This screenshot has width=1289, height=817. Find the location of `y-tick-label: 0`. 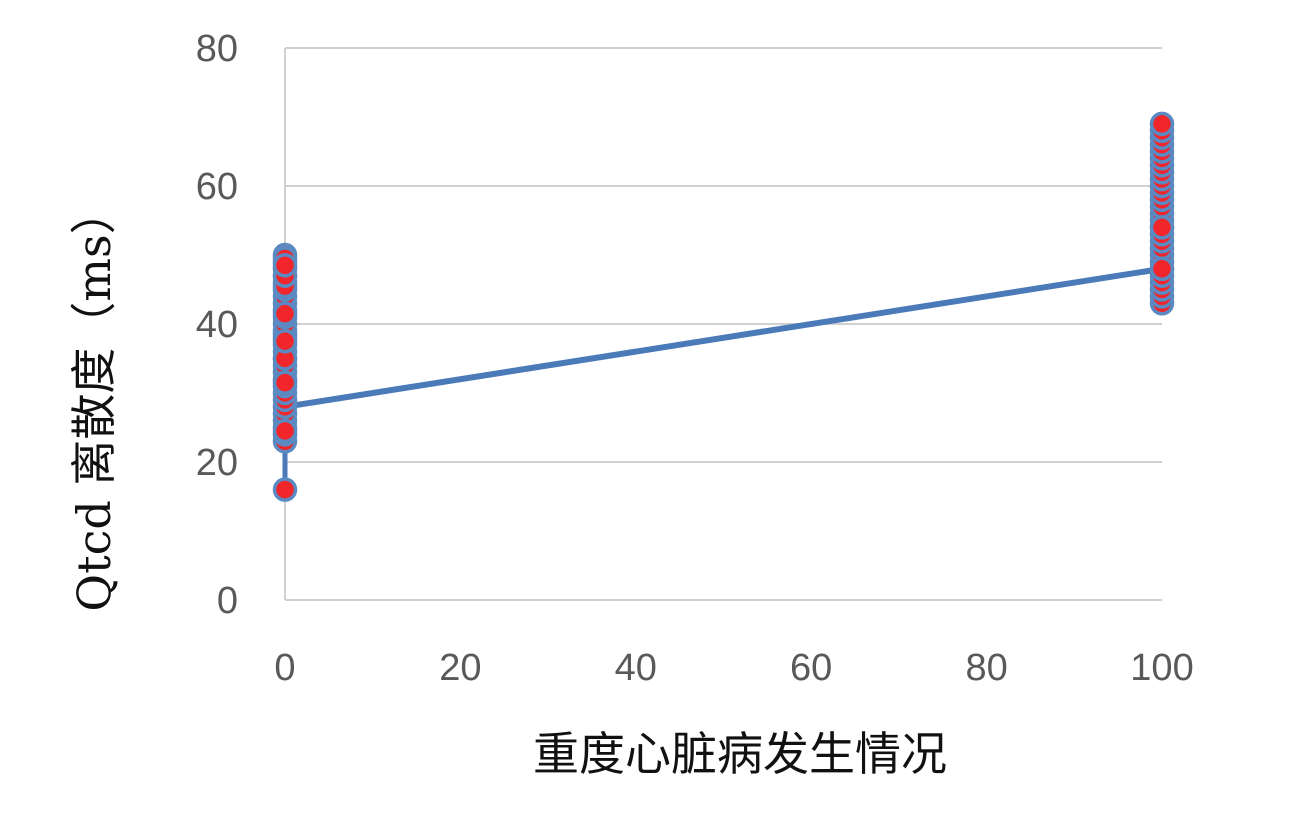

y-tick-label: 0 is located at coordinates (227, 601).